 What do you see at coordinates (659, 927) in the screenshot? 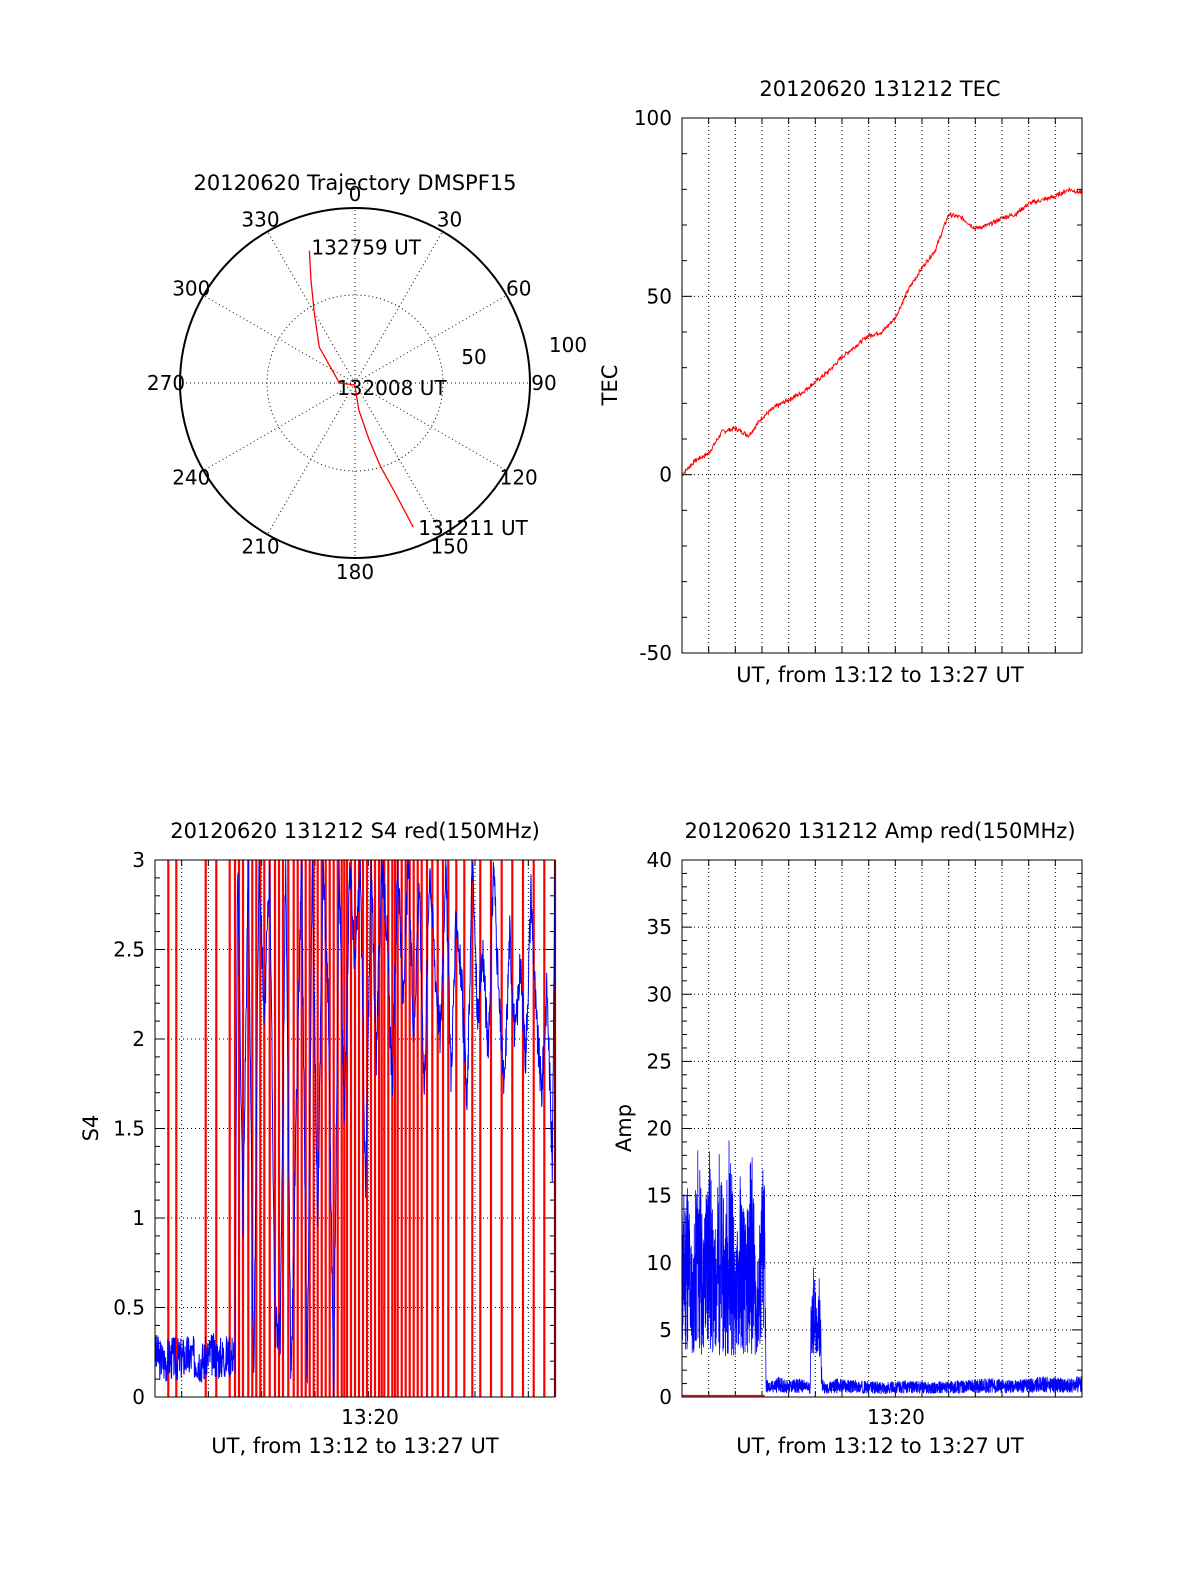
I see `amp-ytick-label: 35` at bounding box center [659, 927].